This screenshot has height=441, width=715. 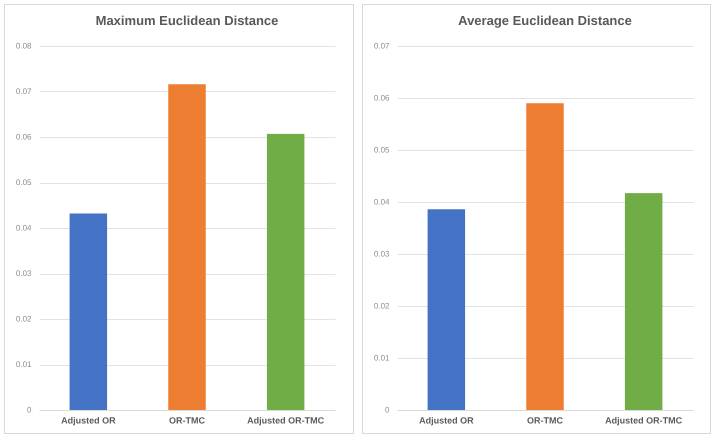 What do you see at coordinates (545, 20) in the screenshot?
I see `chart-title: Average Euclidean Distance` at bounding box center [545, 20].